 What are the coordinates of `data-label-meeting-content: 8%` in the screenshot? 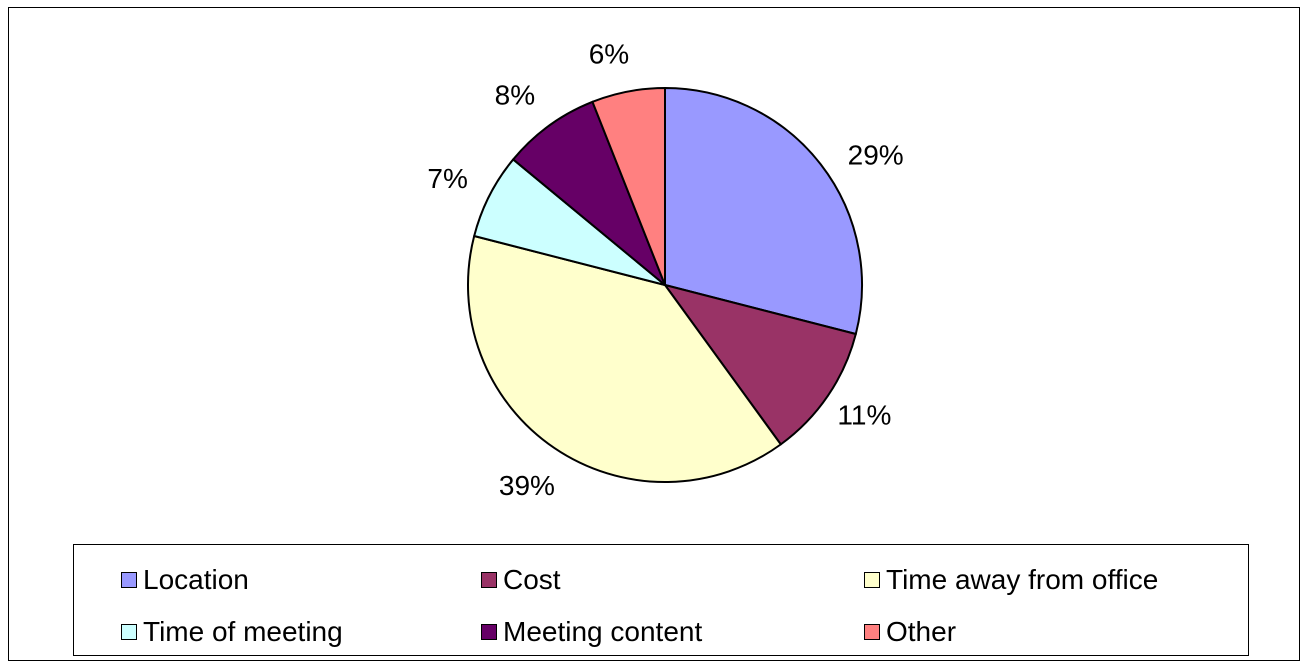 It's located at (515, 94).